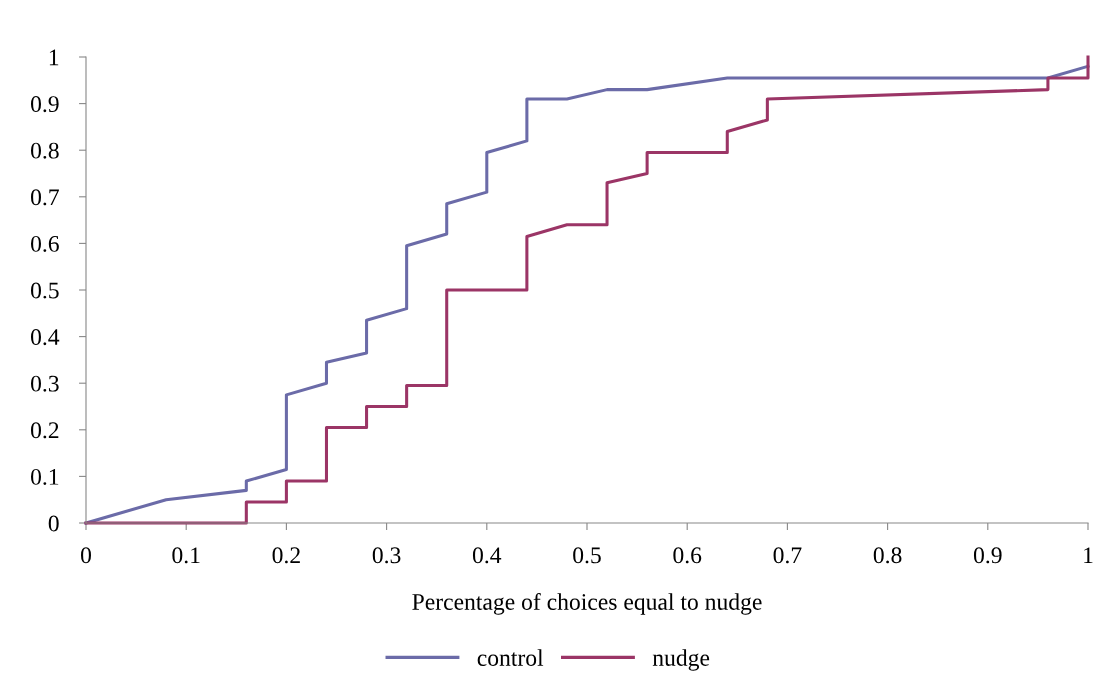 The image size is (1097, 692). What do you see at coordinates (510, 657) in the screenshot?
I see `legend-label: control` at bounding box center [510, 657].